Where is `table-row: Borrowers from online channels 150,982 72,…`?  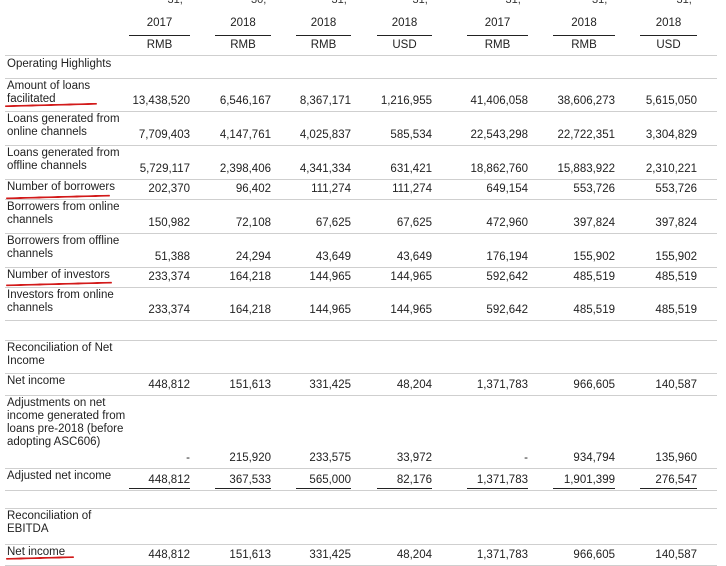 table-row: Borrowers from online channels 150,982 72,… is located at coordinates (361, 216).